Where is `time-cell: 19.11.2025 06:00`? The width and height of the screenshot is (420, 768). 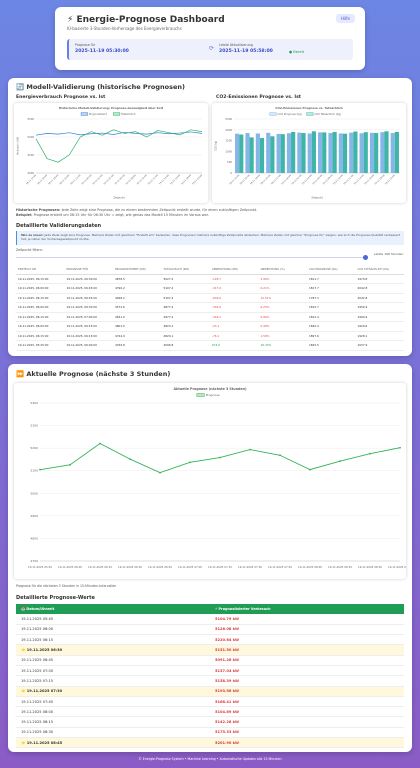
time-cell: 19.11.2025 06:00 is located at coordinates (113, 630).